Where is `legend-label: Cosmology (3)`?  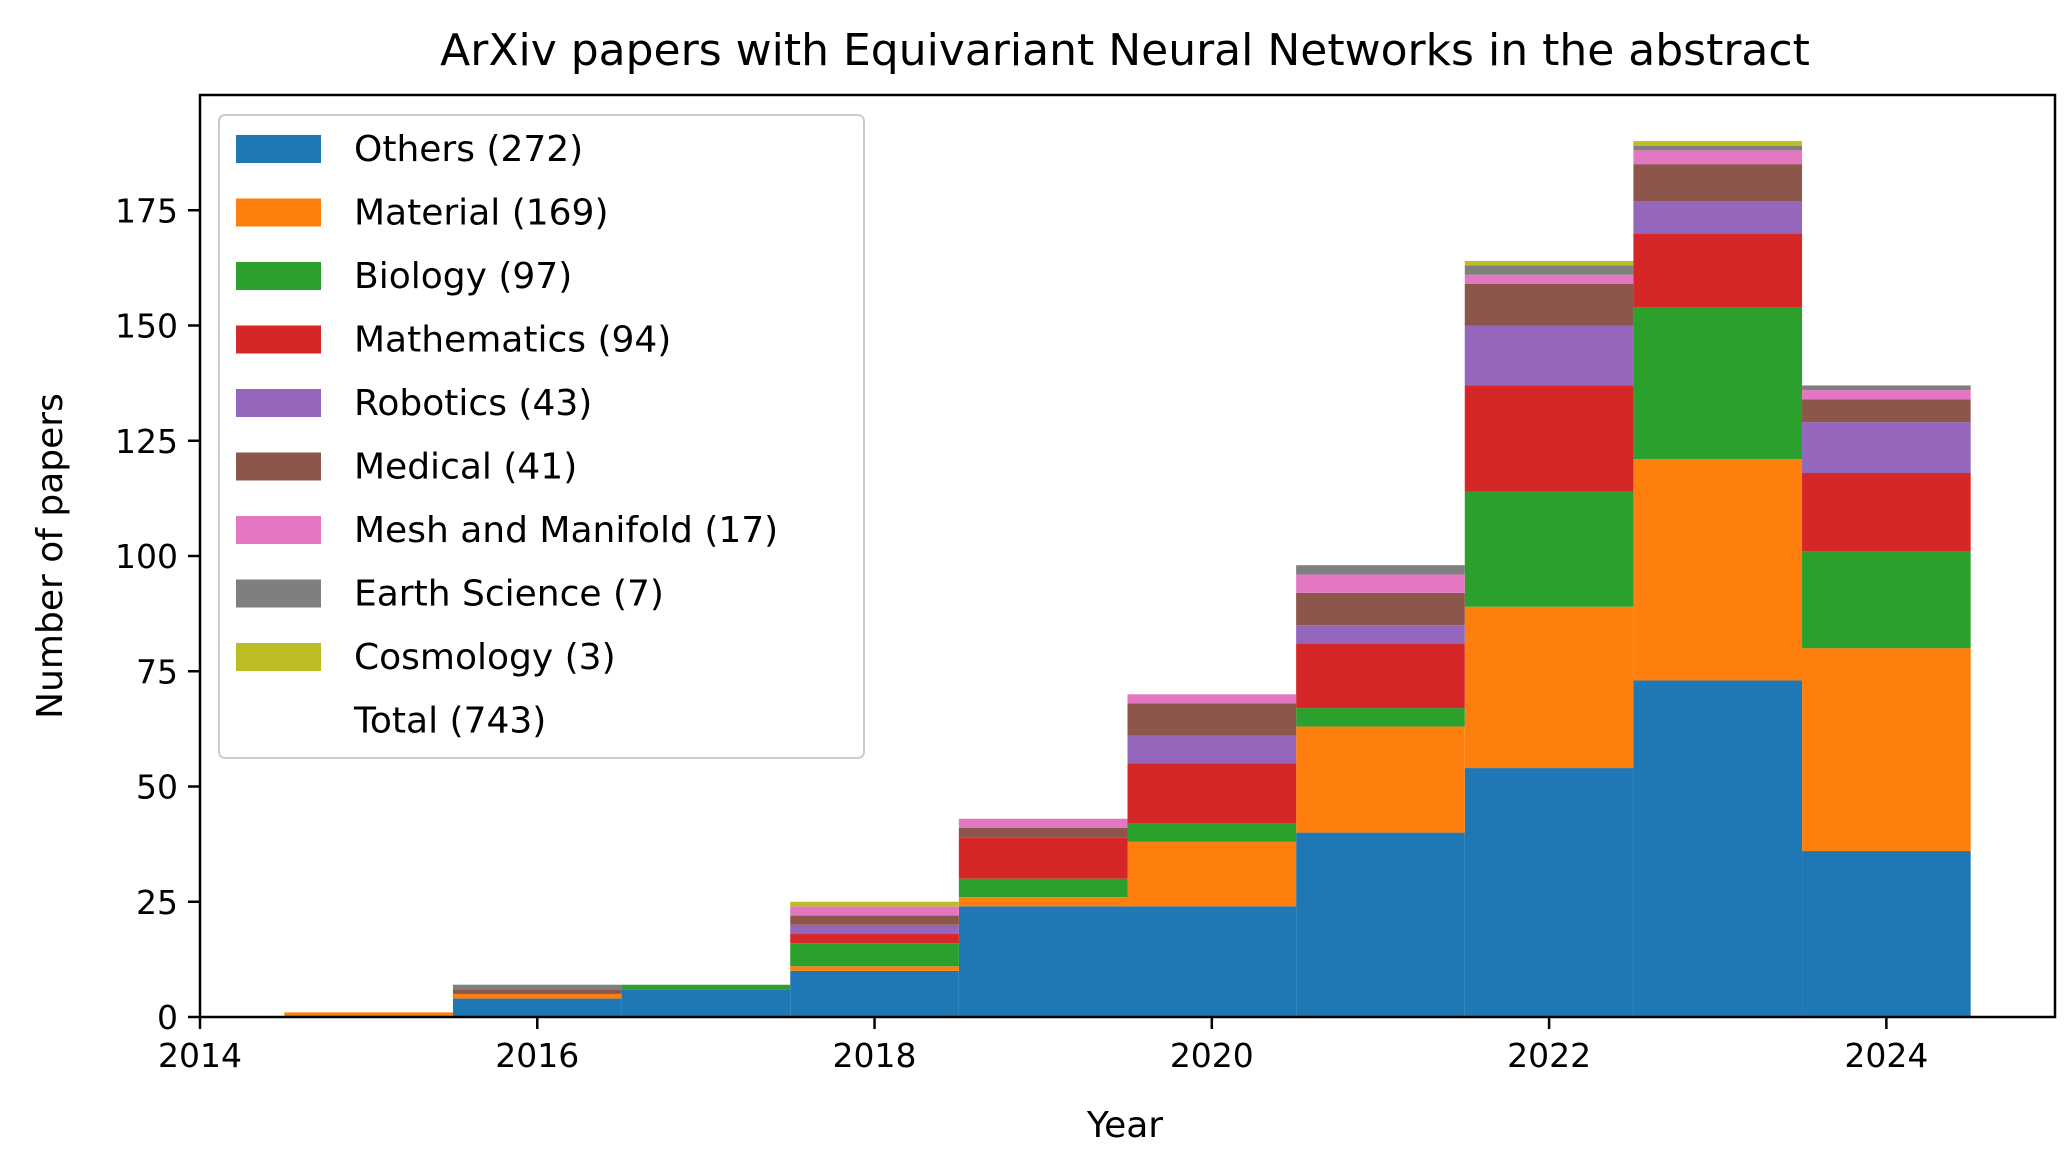
legend-label: Cosmology (3) is located at coordinates (485, 657).